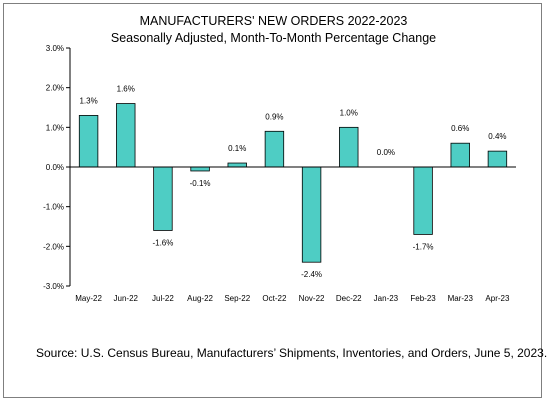 Image resolution: width=547 pixels, height=403 pixels. Describe the element at coordinates (55, 88) in the screenshot. I see `y-tick-label: 2.0%` at that location.